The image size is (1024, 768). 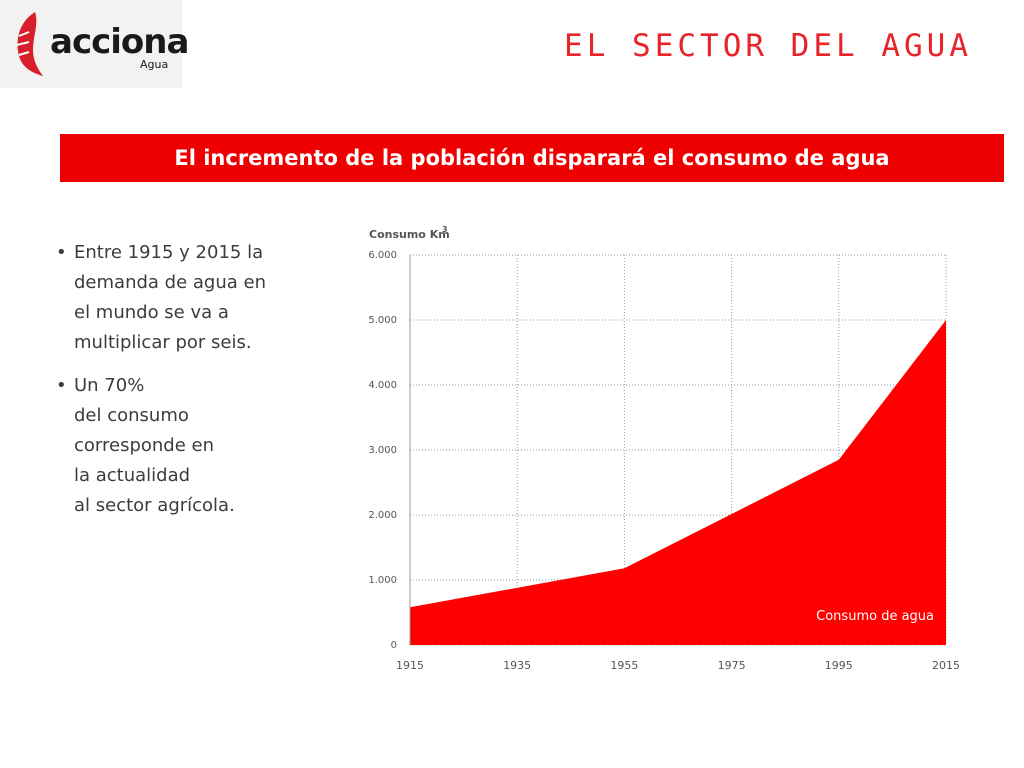 I want to click on bullet-line: al sector agrícola., so click(x=154, y=505).